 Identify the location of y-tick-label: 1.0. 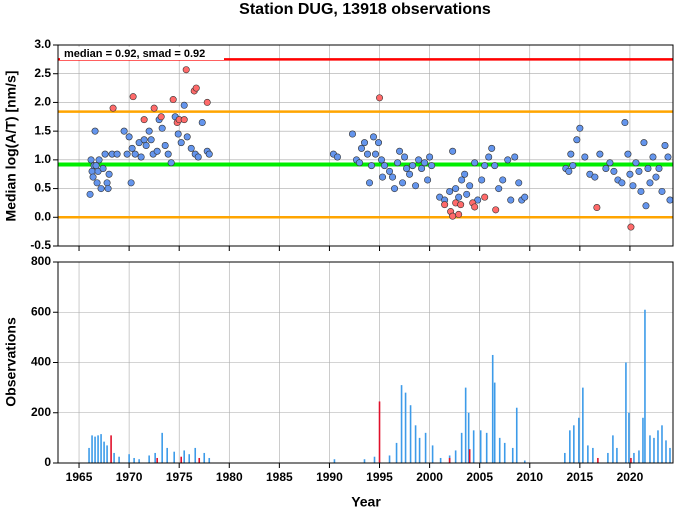
(42, 159).